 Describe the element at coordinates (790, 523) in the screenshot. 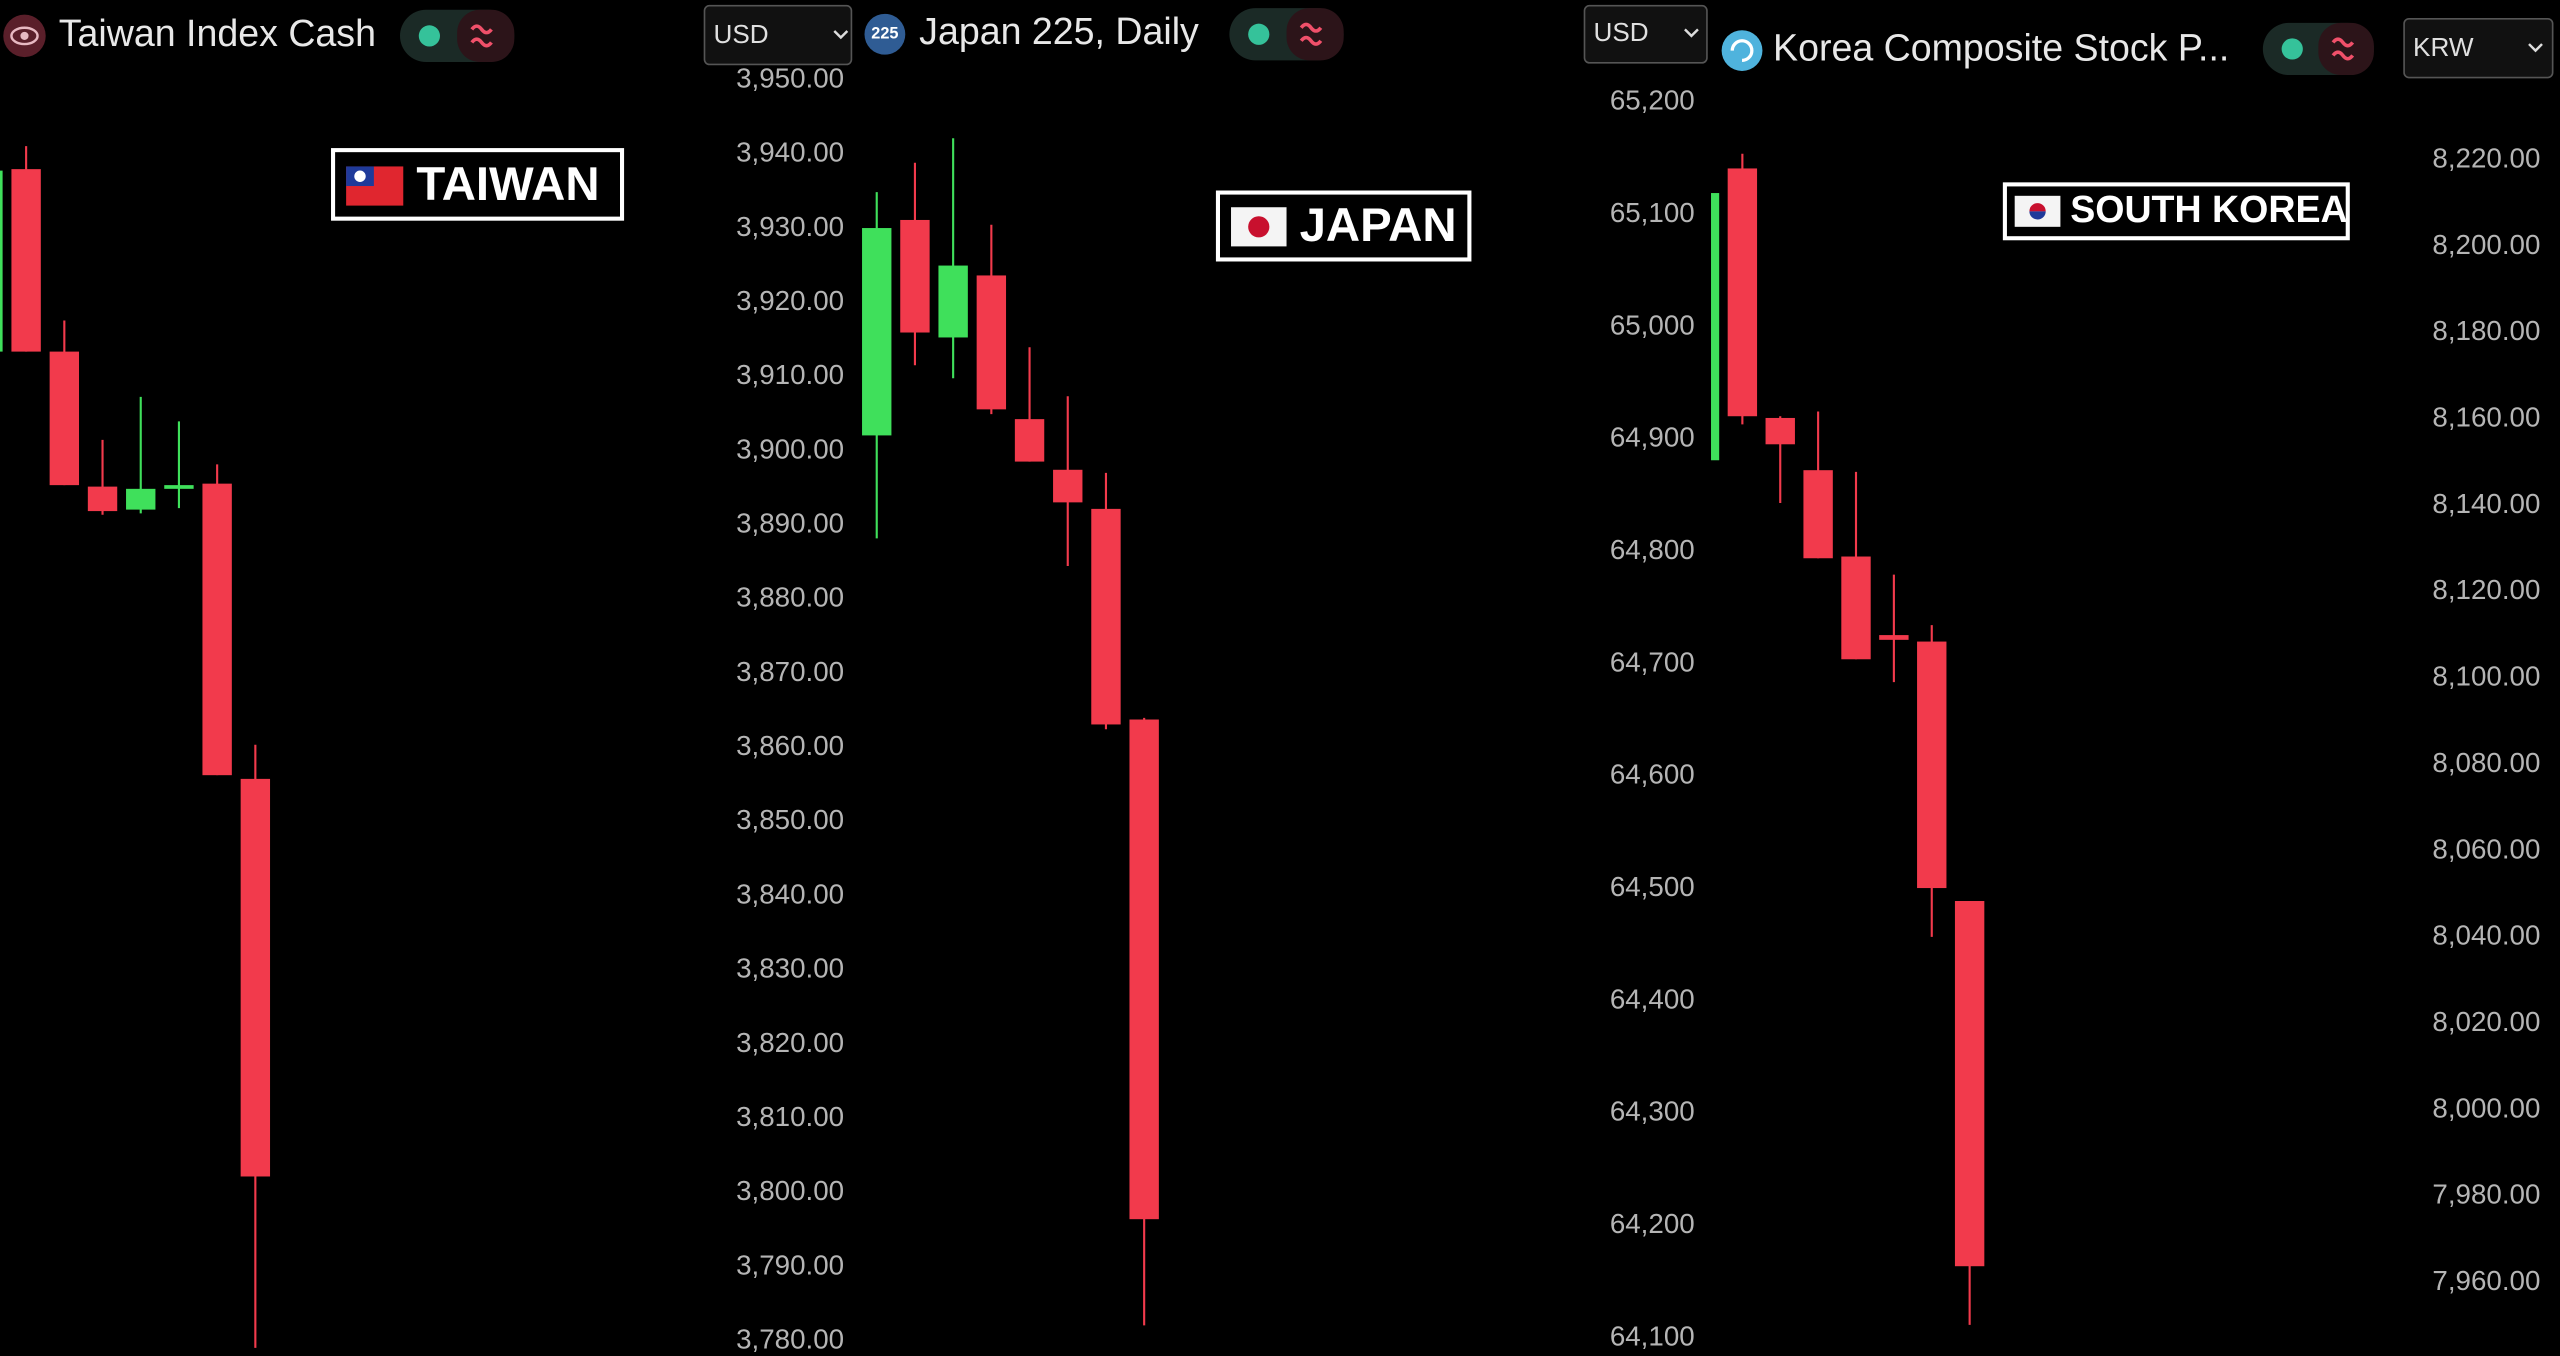

I see `y-tick-label: 3,890.00` at that location.